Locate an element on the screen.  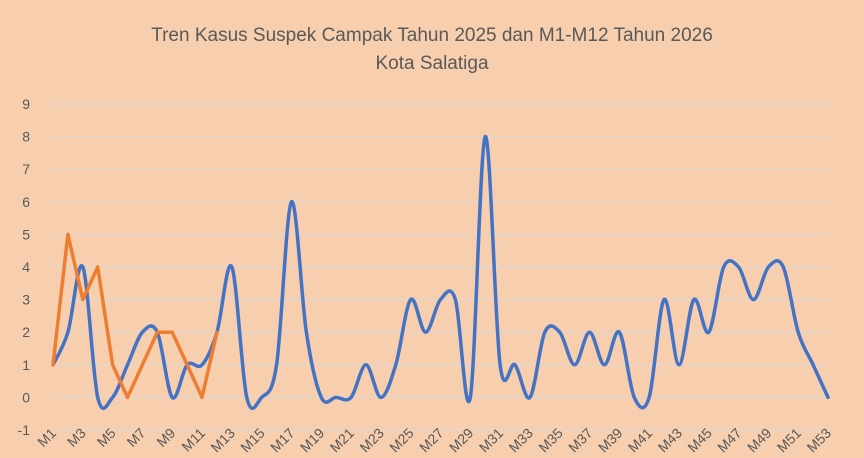
y-tick-label: 7 is located at coordinates (26, 169).